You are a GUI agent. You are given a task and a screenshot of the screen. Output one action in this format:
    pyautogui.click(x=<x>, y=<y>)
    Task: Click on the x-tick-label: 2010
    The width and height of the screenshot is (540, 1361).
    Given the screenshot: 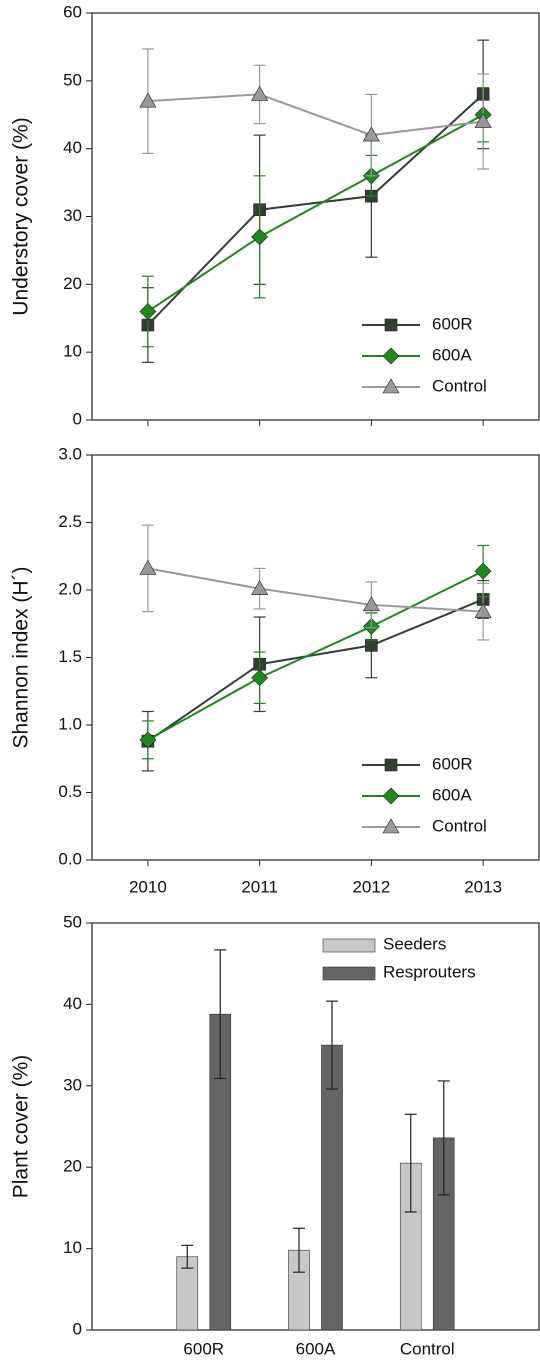 What is the action you would take?
    pyautogui.click(x=148, y=886)
    